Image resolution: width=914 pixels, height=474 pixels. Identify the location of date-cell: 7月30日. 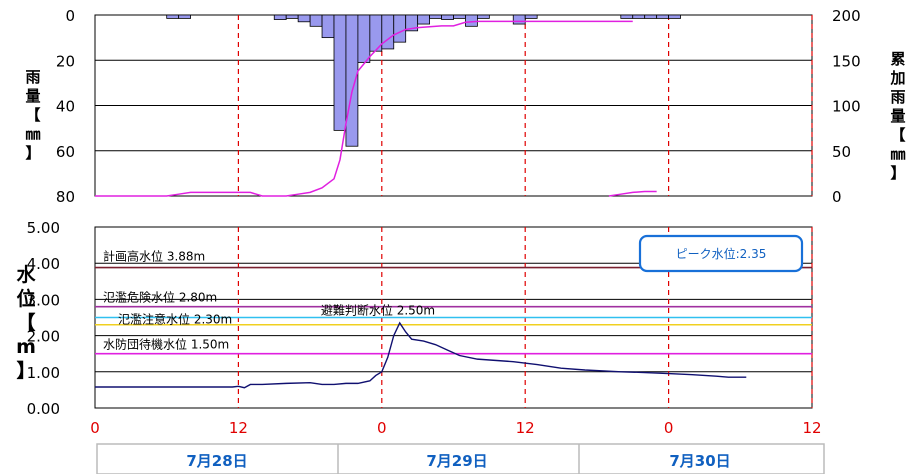
(699, 461).